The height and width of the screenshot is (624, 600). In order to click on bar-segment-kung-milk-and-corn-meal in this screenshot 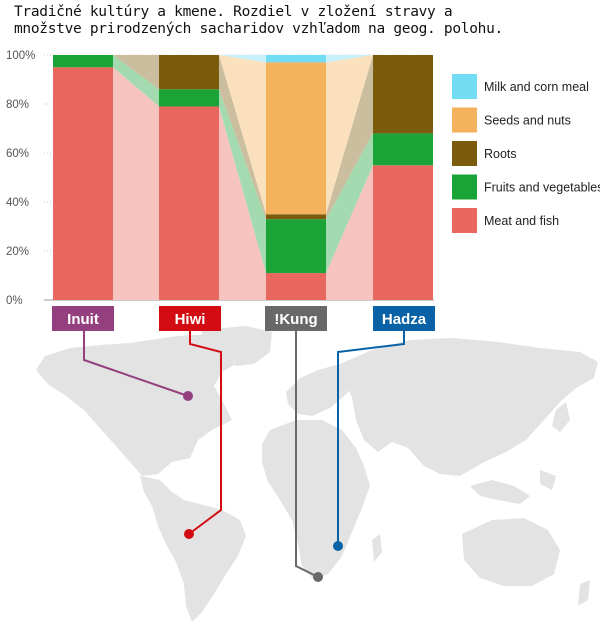, I will do `click(296, 59)`.